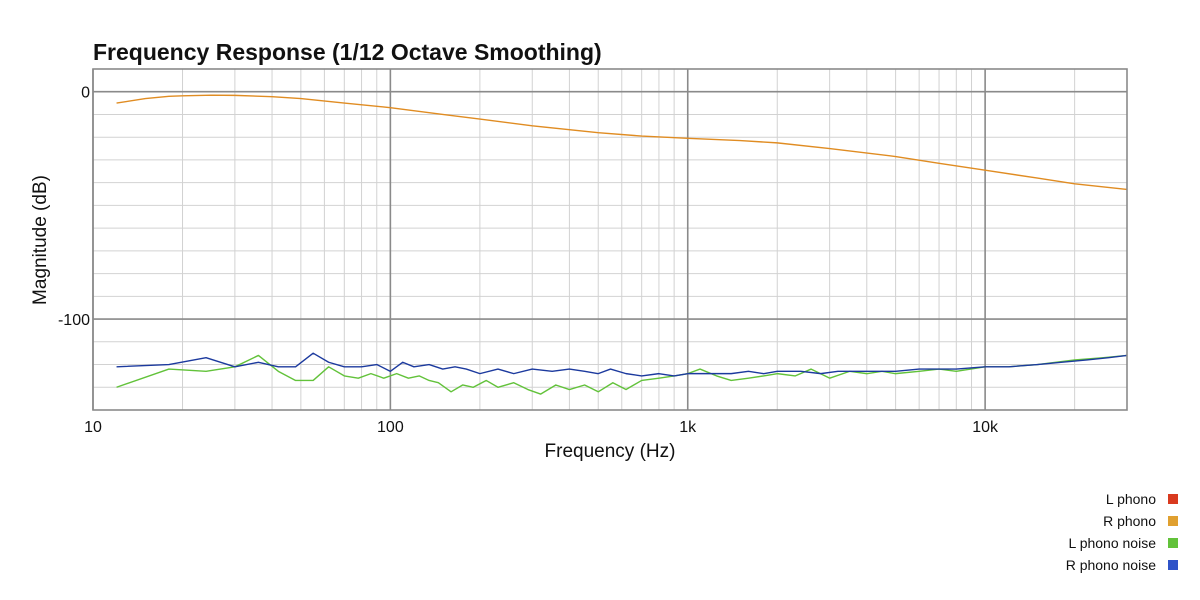 The width and height of the screenshot is (1200, 600). Describe the element at coordinates (688, 427) in the screenshot. I see `x-tick-label: 1k` at that location.